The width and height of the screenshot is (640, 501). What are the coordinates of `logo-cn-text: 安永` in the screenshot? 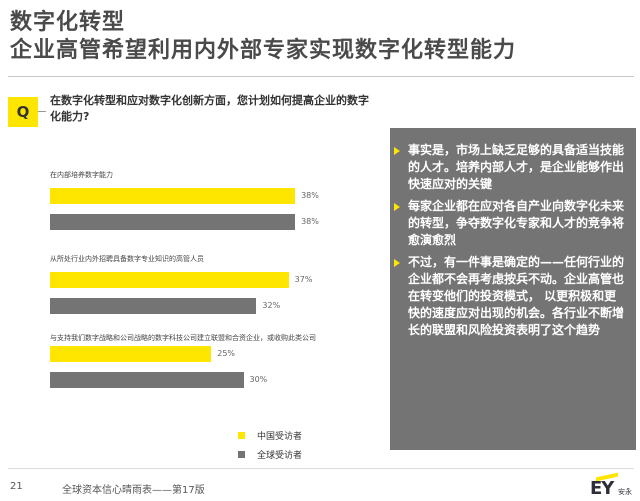 It's located at (625, 492).